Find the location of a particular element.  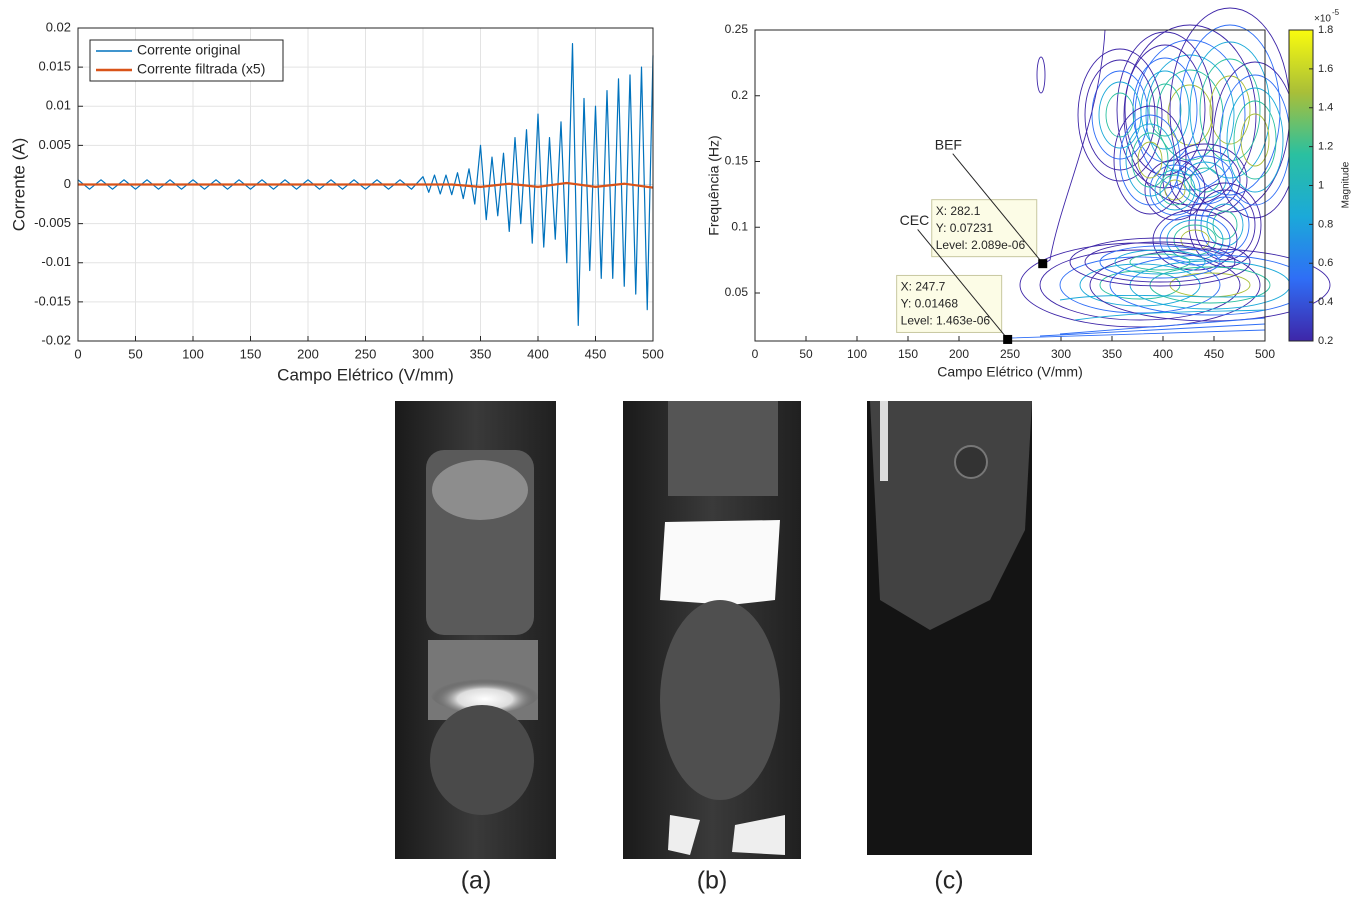

series-line is located at coordinates (366, 185).